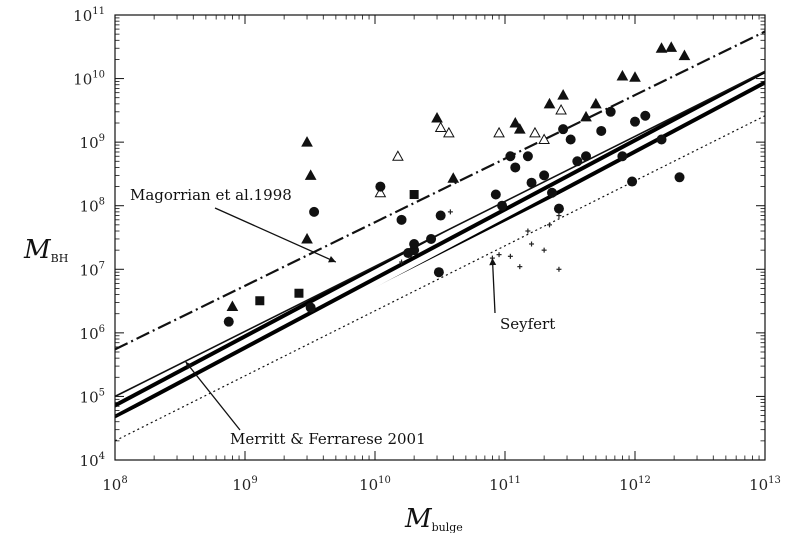 The width and height of the screenshot is (800, 533). I want to click on x-tick-label: 10¹¹, so click(505, 484).